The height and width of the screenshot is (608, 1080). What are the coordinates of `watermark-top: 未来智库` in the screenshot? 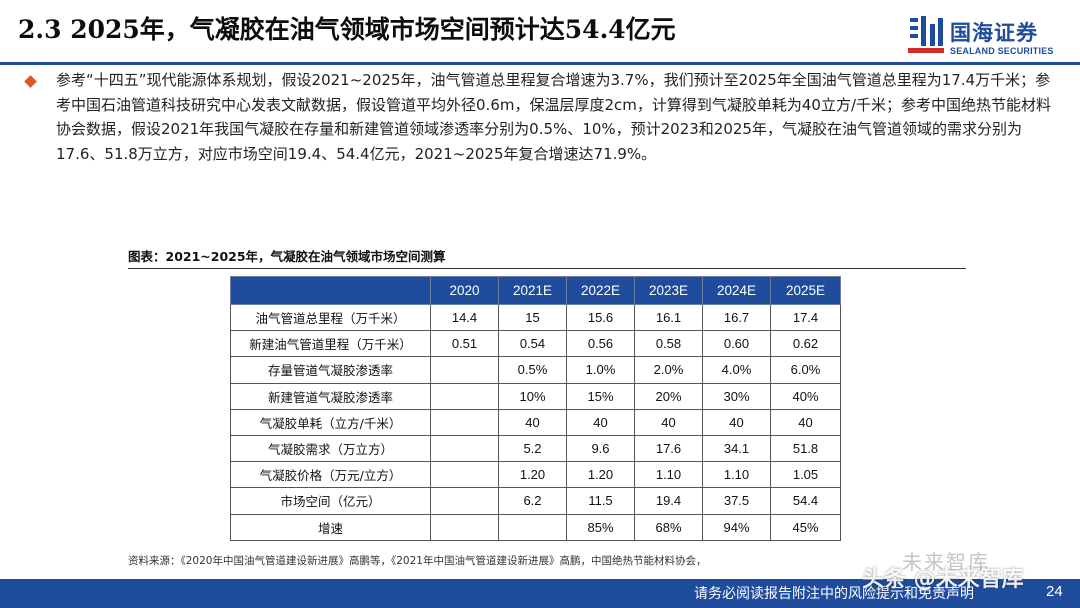 It's located at (946, 562).